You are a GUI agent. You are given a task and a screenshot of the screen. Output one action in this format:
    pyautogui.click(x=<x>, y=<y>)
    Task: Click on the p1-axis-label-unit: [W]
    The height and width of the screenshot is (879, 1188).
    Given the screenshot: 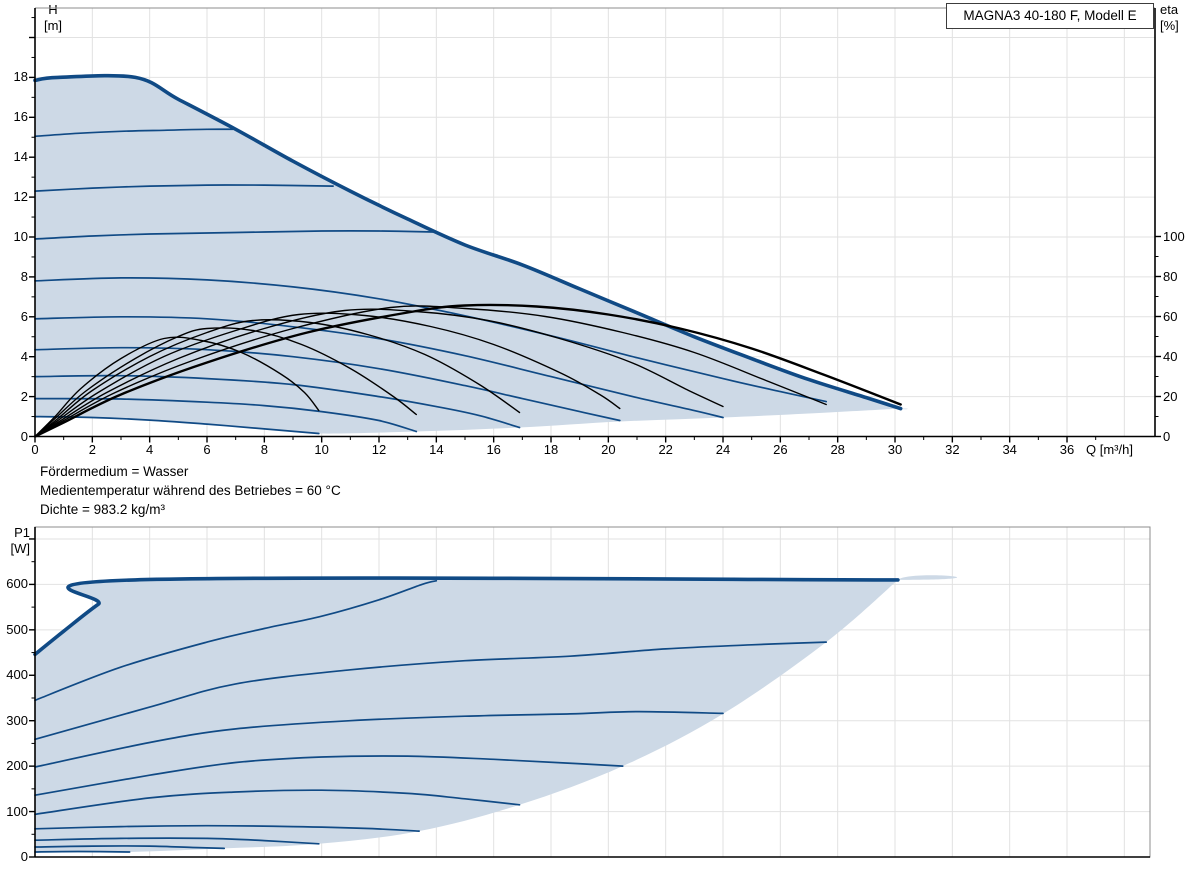 What is the action you would take?
    pyautogui.click(x=20, y=548)
    